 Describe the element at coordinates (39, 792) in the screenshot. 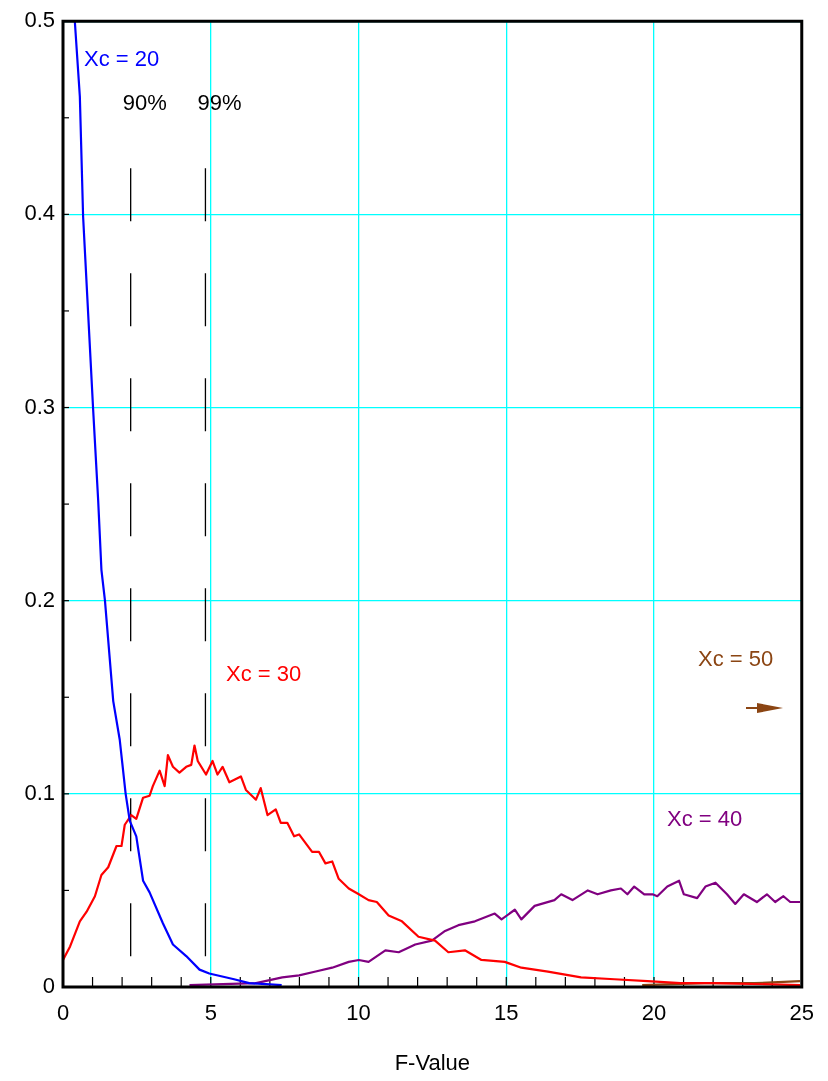

I see `y-tick-label: 0.1` at that location.